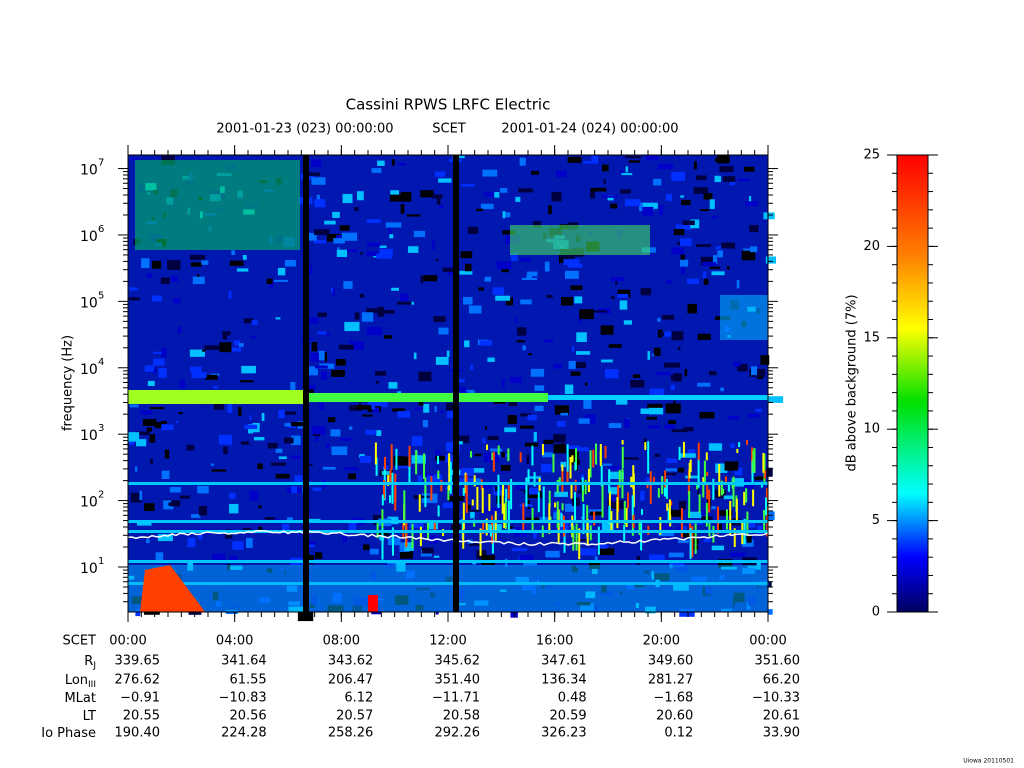 Image resolution: width=1024 pixels, height=768 pixels. Describe the element at coordinates (589, 129) in the screenshot. I see `subtitle: 2001-01-24 (024) 00:00:00` at that location.